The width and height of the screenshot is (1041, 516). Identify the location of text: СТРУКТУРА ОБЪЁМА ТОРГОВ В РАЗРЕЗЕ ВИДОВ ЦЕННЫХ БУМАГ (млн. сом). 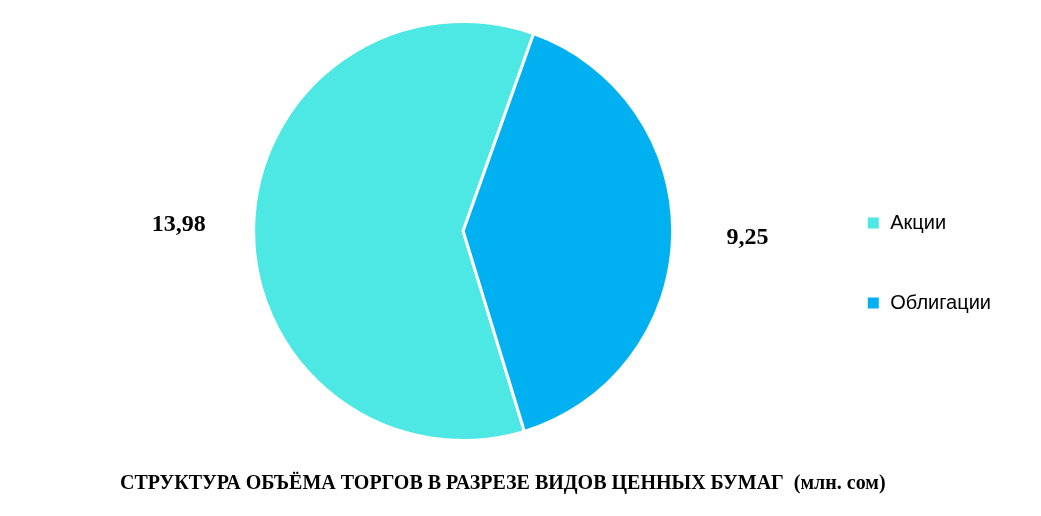
(503, 483).